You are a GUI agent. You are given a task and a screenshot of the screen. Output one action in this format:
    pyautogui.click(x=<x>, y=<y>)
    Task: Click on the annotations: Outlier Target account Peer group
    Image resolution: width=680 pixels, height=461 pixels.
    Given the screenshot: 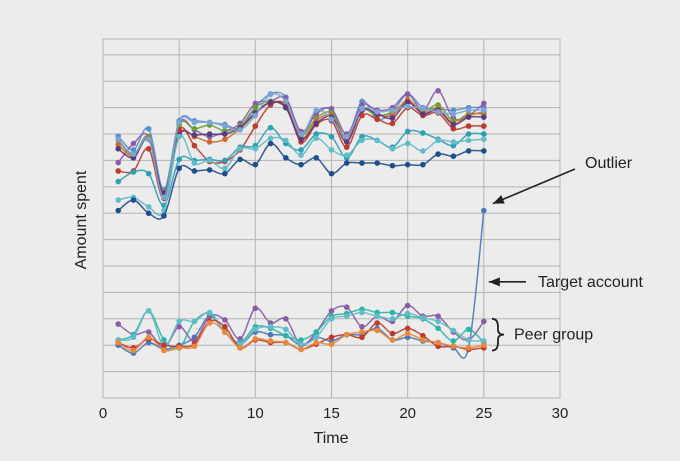 What is the action you would take?
    pyautogui.click(x=566, y=253)
    